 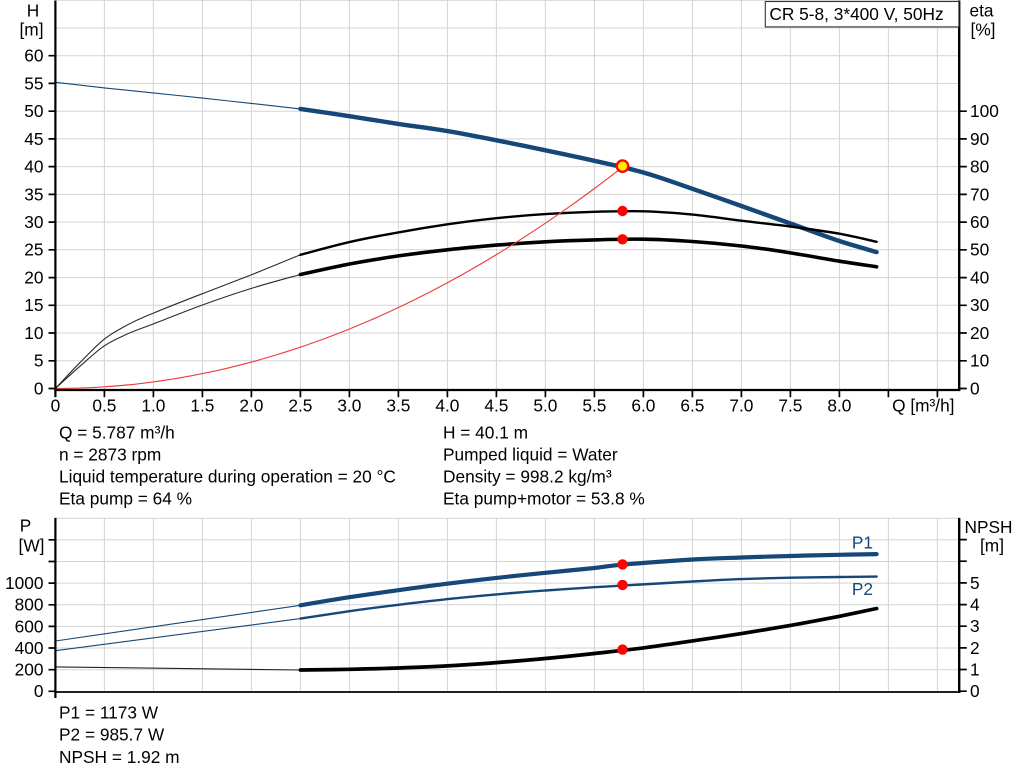 I want to click on svg-text: Density = 998.2 kg/m³, so click(x=527, y=476).